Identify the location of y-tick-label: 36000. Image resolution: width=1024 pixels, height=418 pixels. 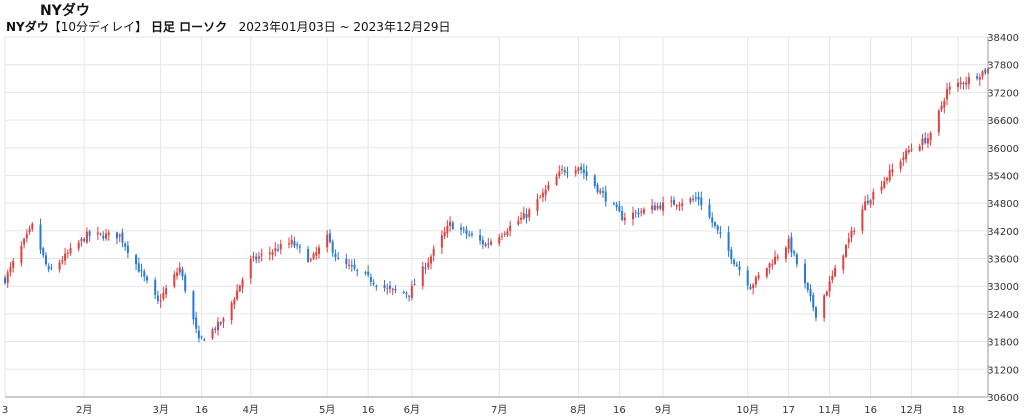
(1003, 149).